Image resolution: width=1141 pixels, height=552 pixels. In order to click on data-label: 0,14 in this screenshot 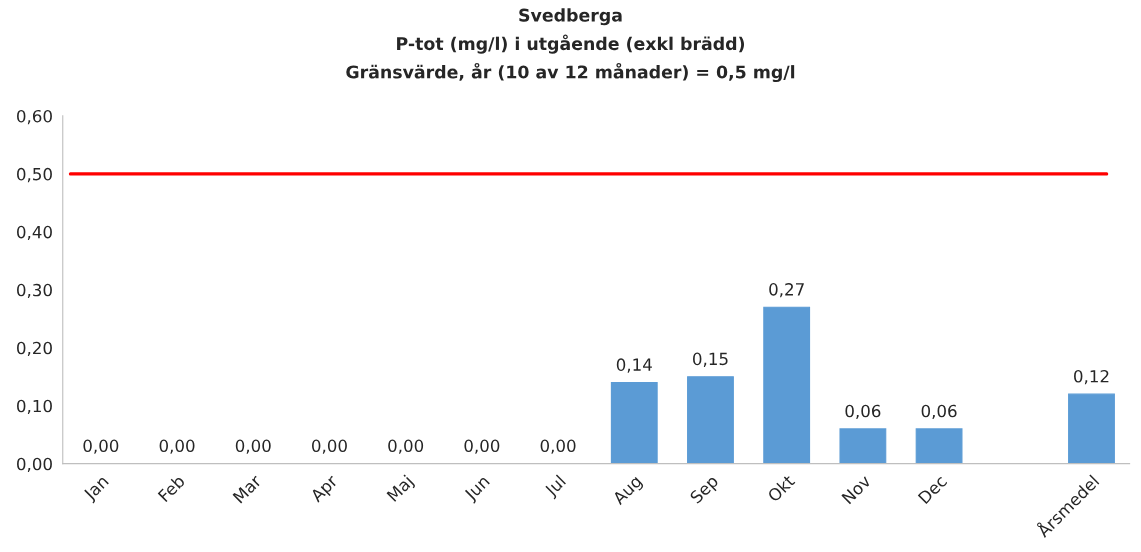, I will do `click(634, 365)`.